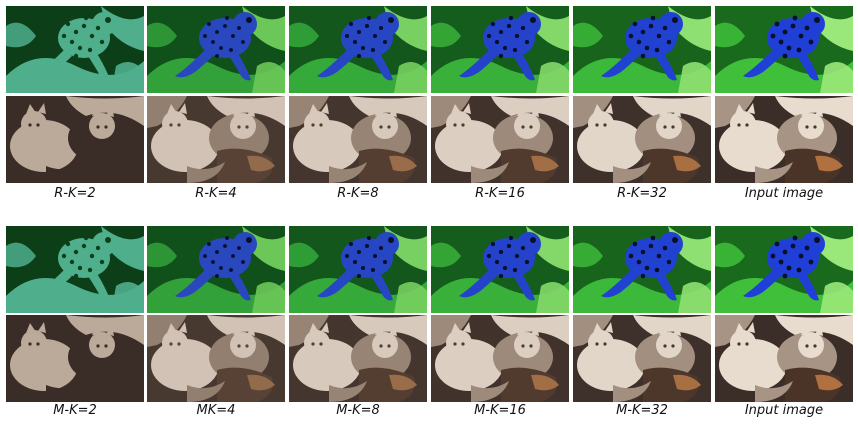 This screenshot has width=858, height=429. Describe the element at coordinates (642, 410) in the screenshot. I see `image-caption: M-K=32` at that location.